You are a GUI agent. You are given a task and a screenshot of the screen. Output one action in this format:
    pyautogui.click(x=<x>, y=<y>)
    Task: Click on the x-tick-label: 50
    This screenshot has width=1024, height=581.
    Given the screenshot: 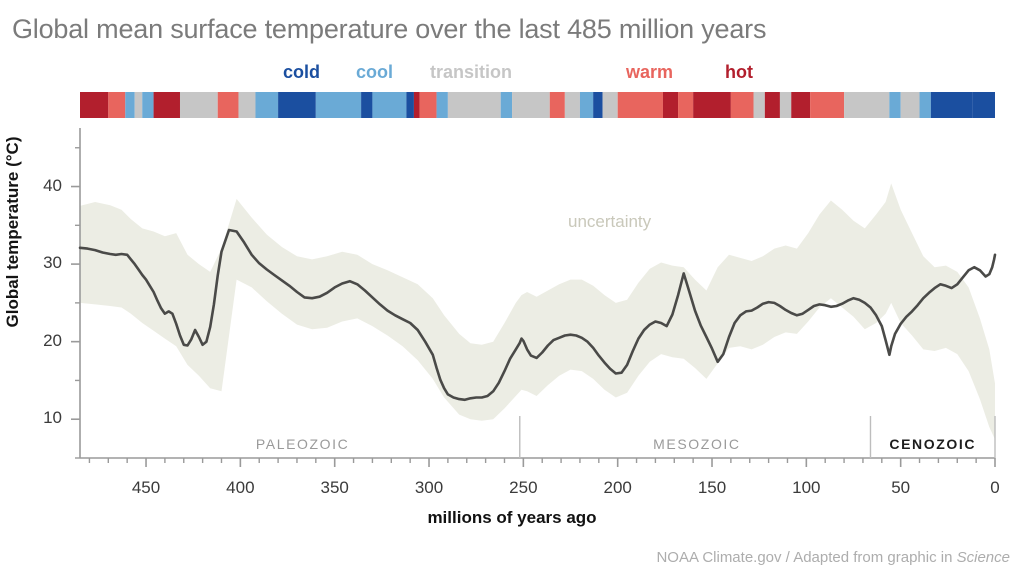 What is the action you would take?
    pyautogui.click(x=901, y=487)
    